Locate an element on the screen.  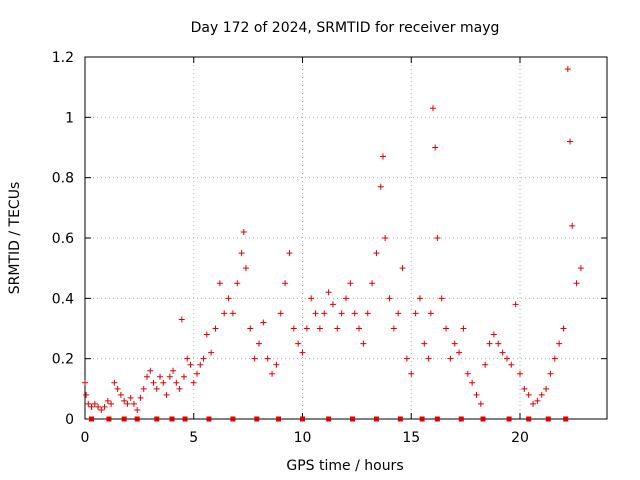
x-tick-label: 10 is located at coordinates (303, 438).